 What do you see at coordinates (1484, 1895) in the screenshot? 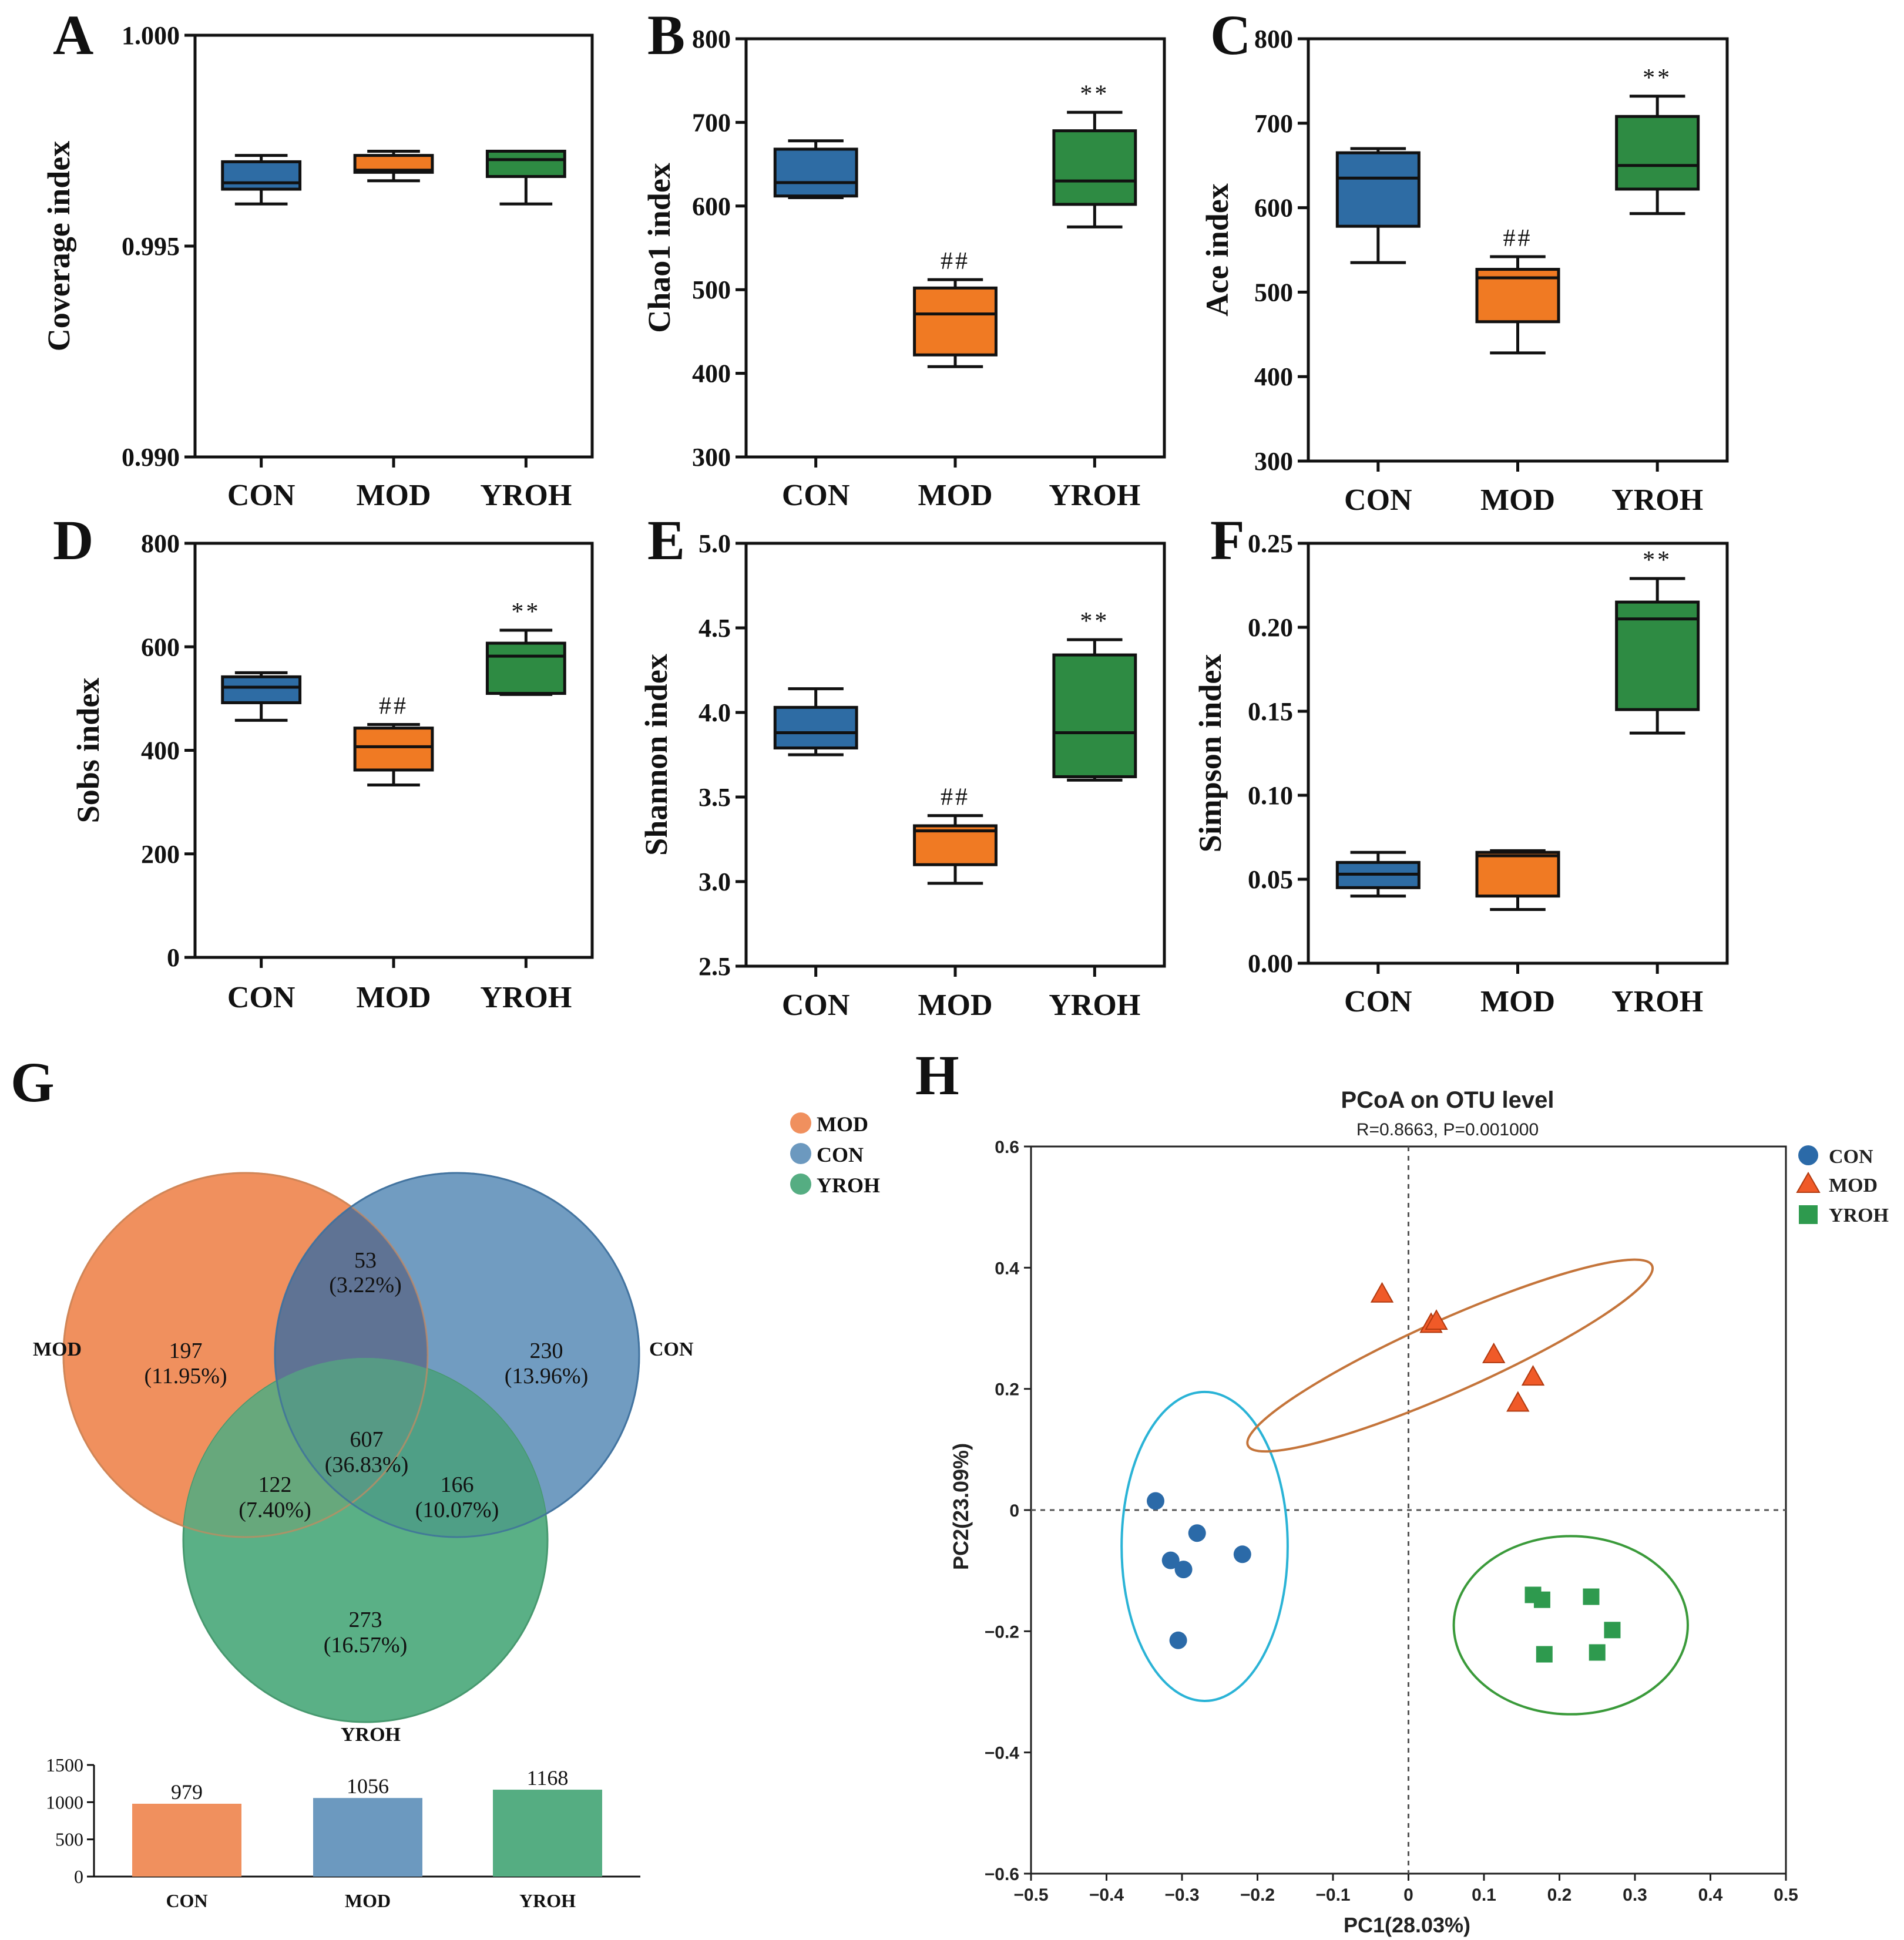
I see `pcoa-x-tick-label: 0.1` at bounding box center [1484, 1895].